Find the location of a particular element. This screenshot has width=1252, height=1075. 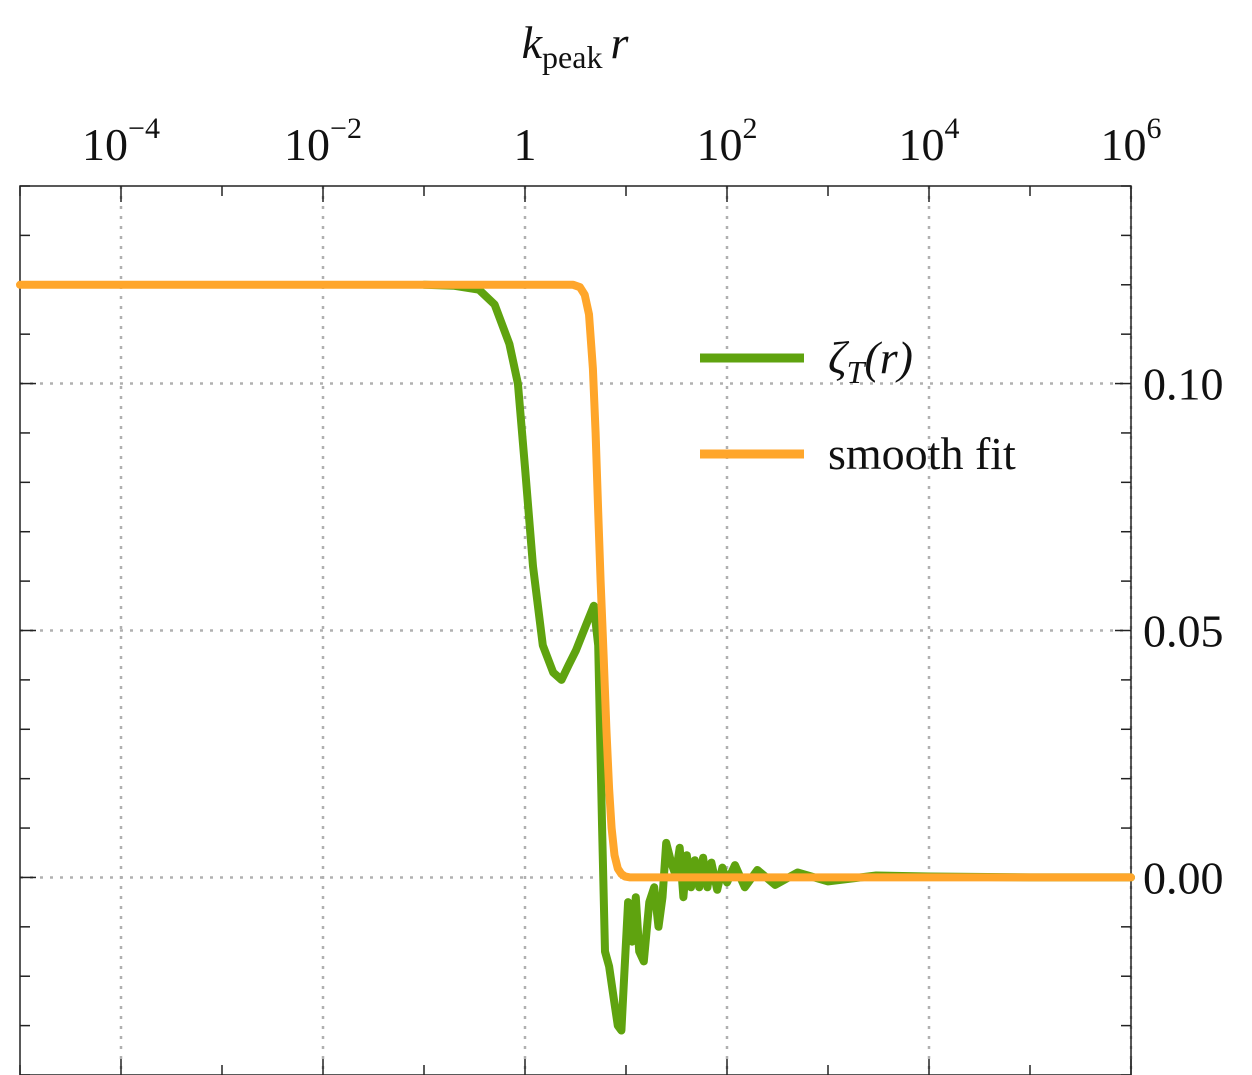

legend-label-main: ζ is located at coordinates (839, 357).